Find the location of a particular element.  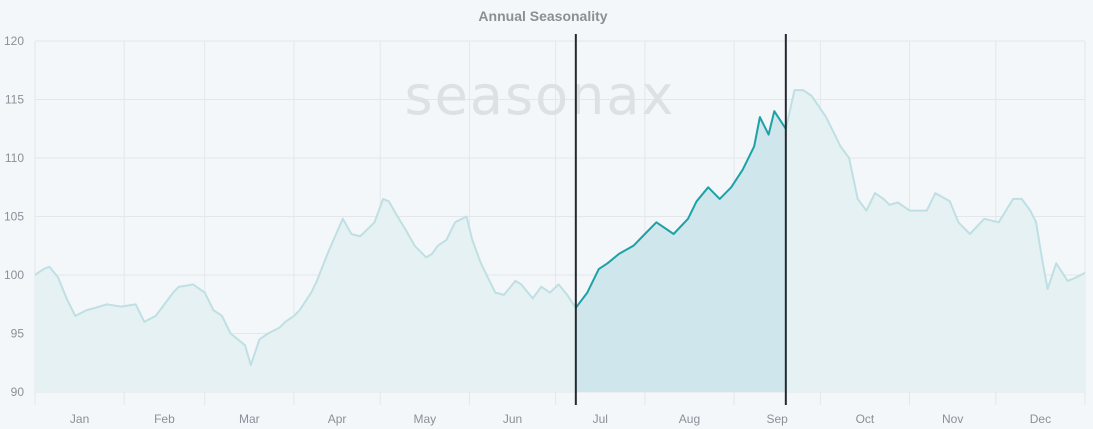

x-tick-label: Sep is located at coordinates (778, 419).